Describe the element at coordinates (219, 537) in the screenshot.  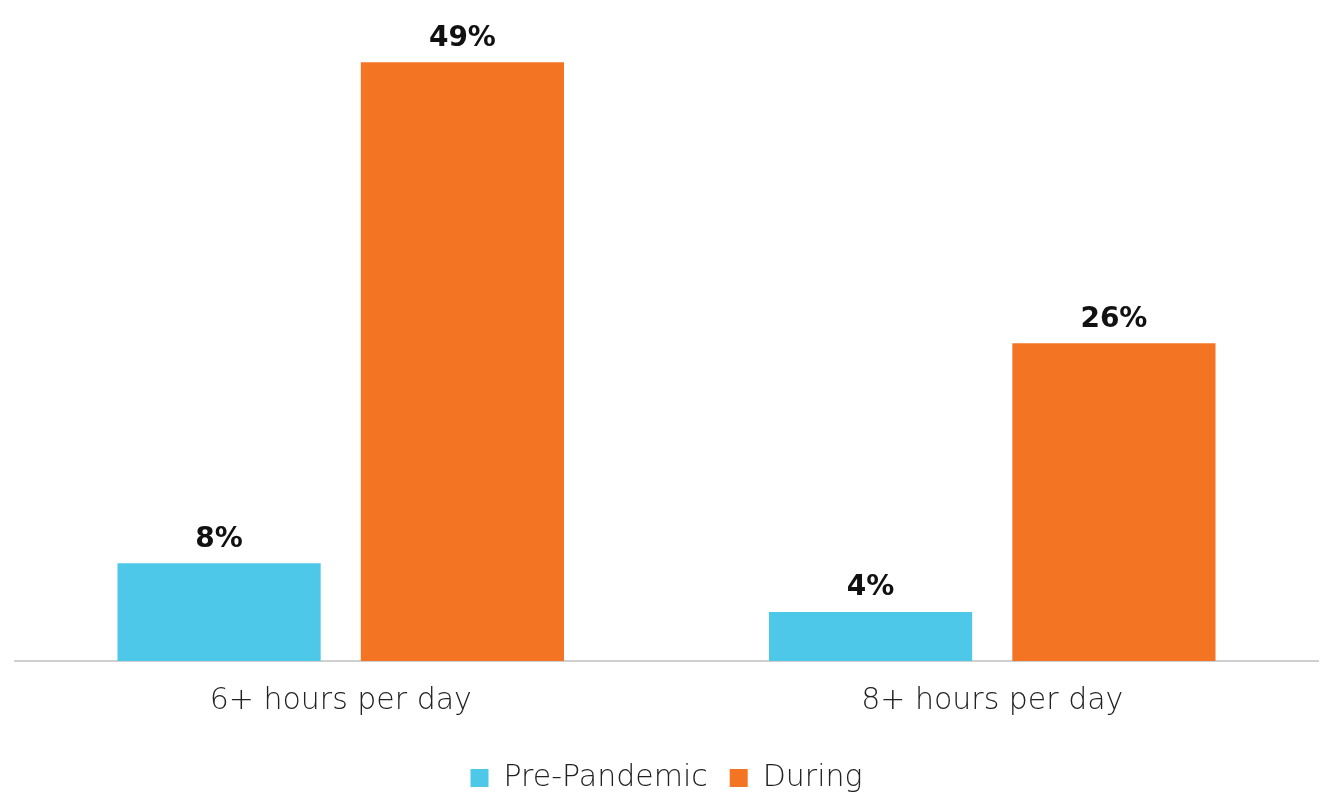
I see `data-label: 8%` at that location.